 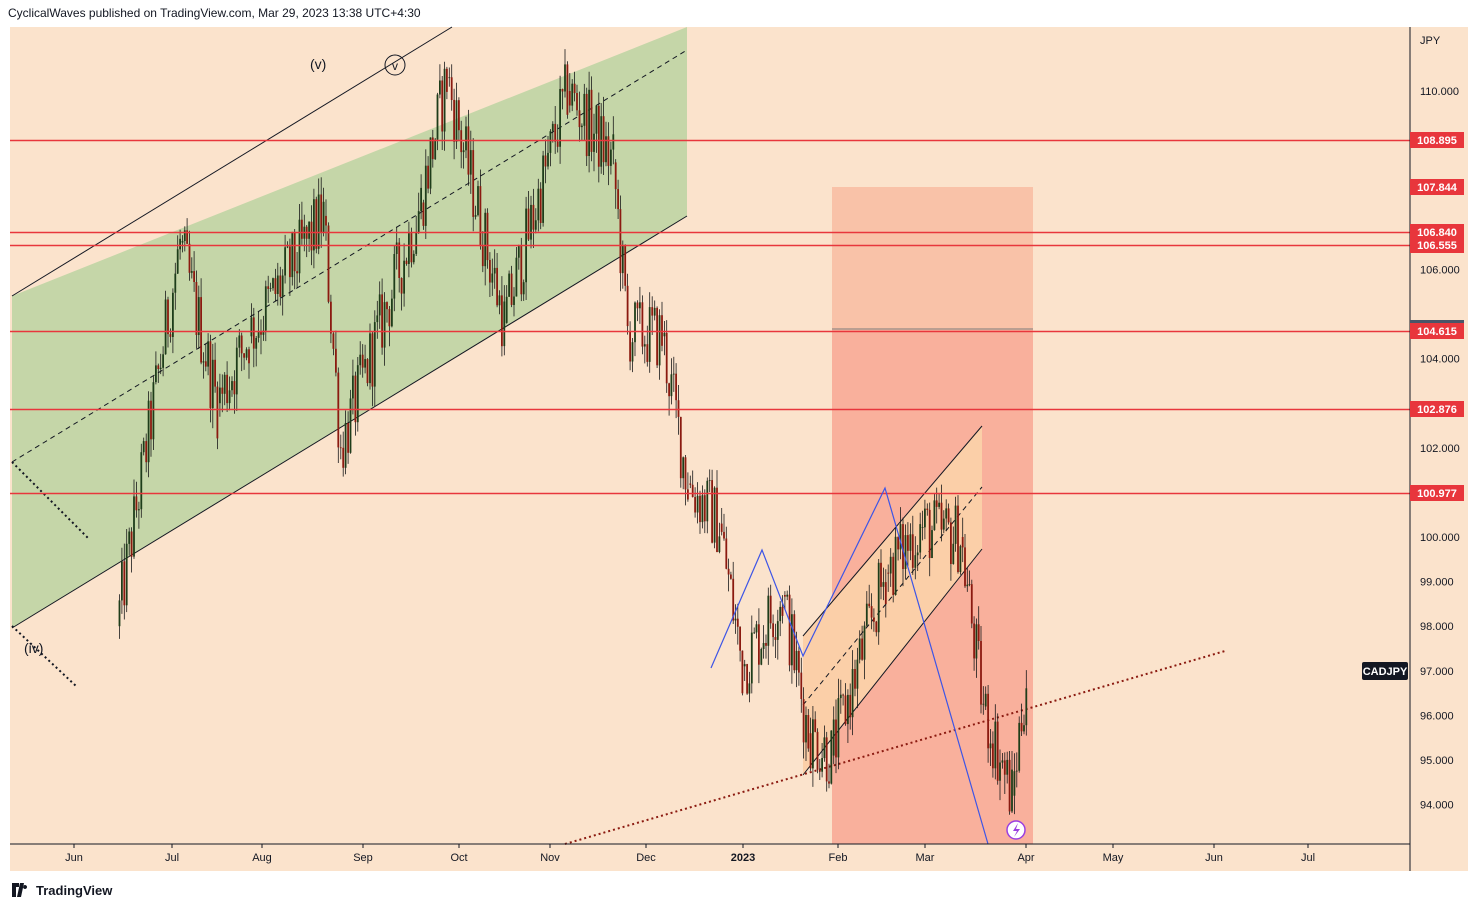 What do you see at coordinates (1308, 858) in the screenshot?
I see `x-tick-label: Jul` at bounding box center [1308, 858].